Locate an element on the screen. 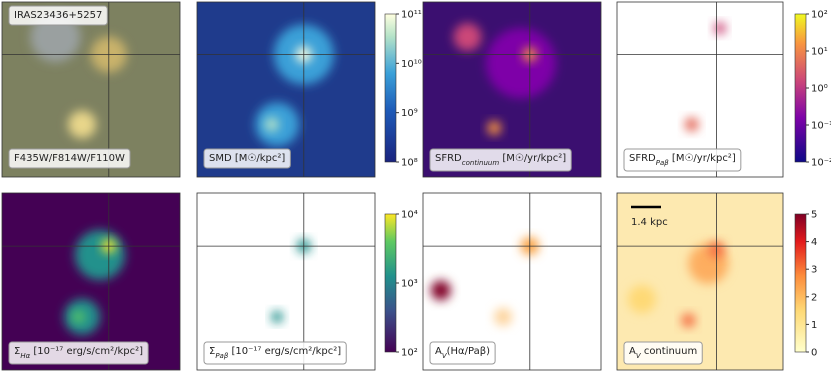 This screenshot has width=831, height=374. panel: SFRDPaβ [M☉/yr/kpc²] 10⁻² 10⁻¹ 10⁰ 10¹ 10² is located at coordinates (723, 89).